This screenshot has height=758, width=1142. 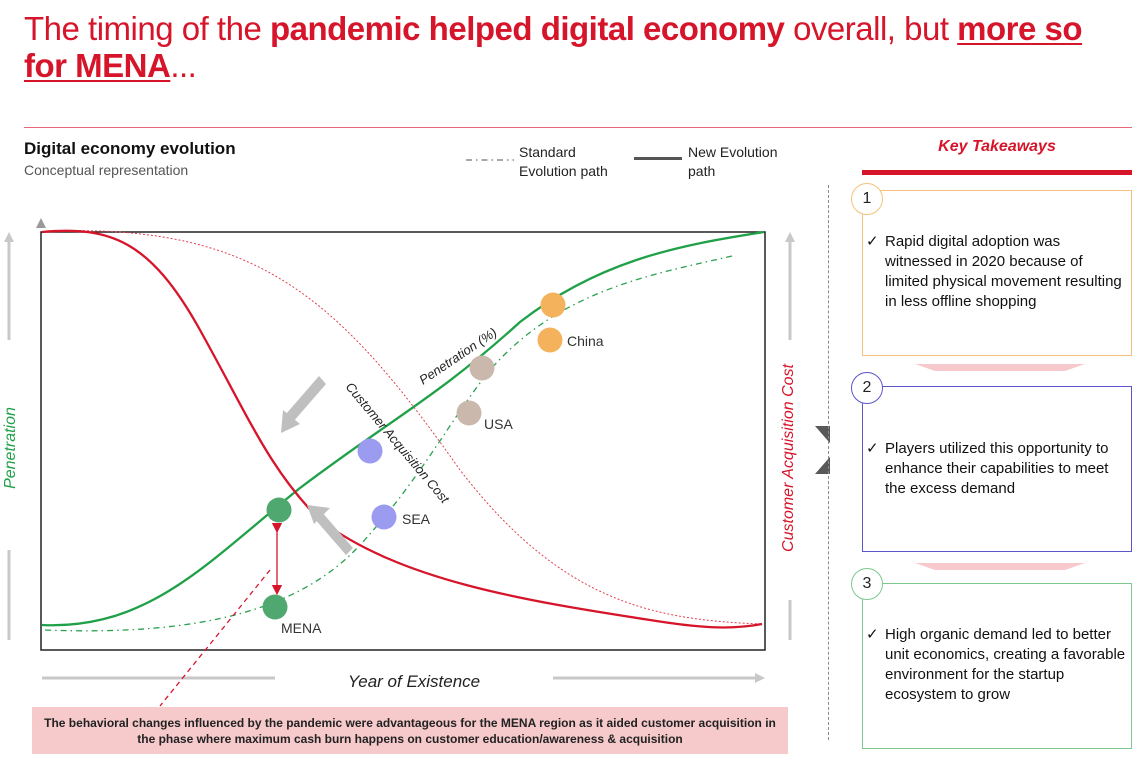 I want to click on mena-callout-line, so click(x=215, y=638).